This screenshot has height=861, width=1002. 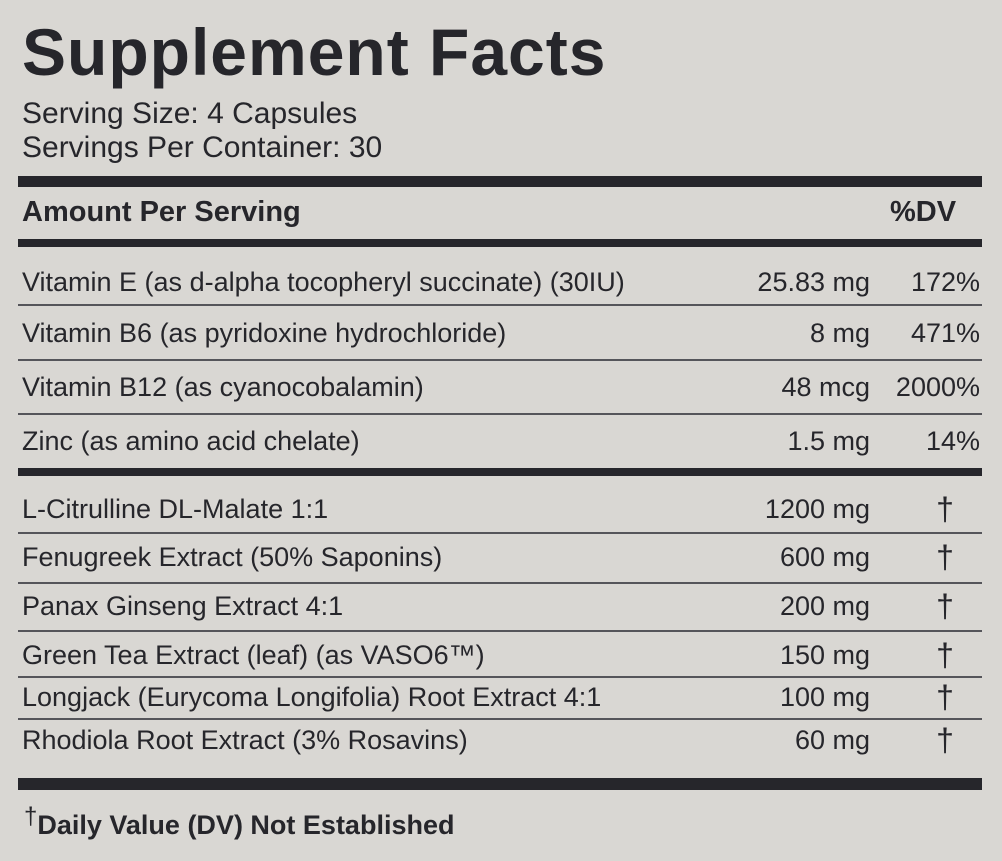 What do you see at coordinates (945, 333) in the screenshot?
I see `dv-value: 471%` at bounding box center [945, 333].